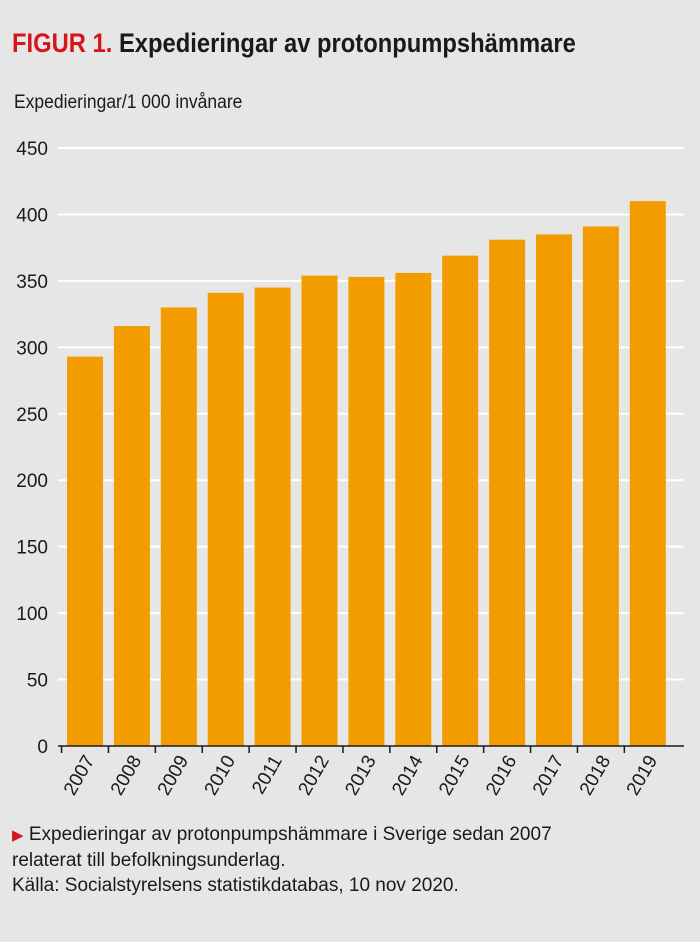  Describe the element at coordinates (408, 775) in the screenshot. I see `x-tick-label: 2014` at that location.